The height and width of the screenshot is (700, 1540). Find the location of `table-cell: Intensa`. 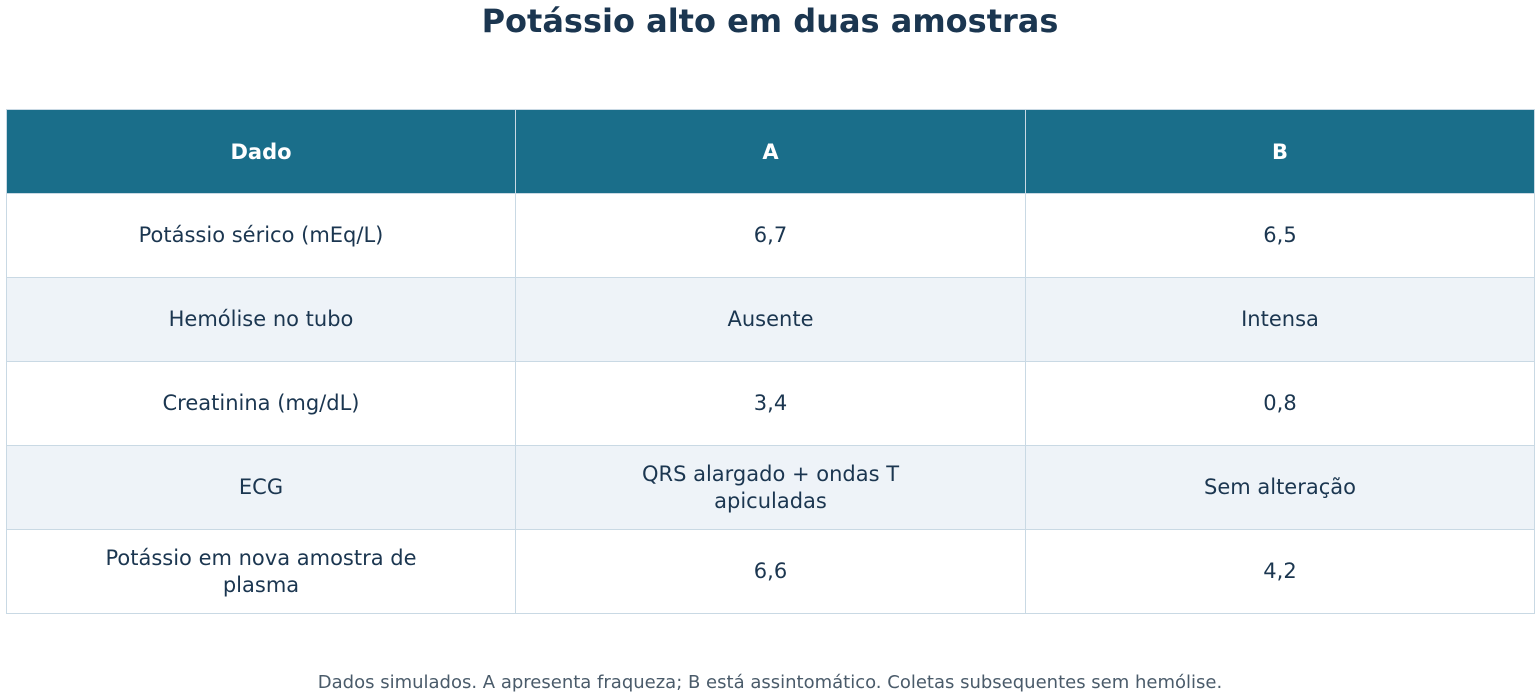

table-cell: Intensa is located at coordinates (1280, 319).